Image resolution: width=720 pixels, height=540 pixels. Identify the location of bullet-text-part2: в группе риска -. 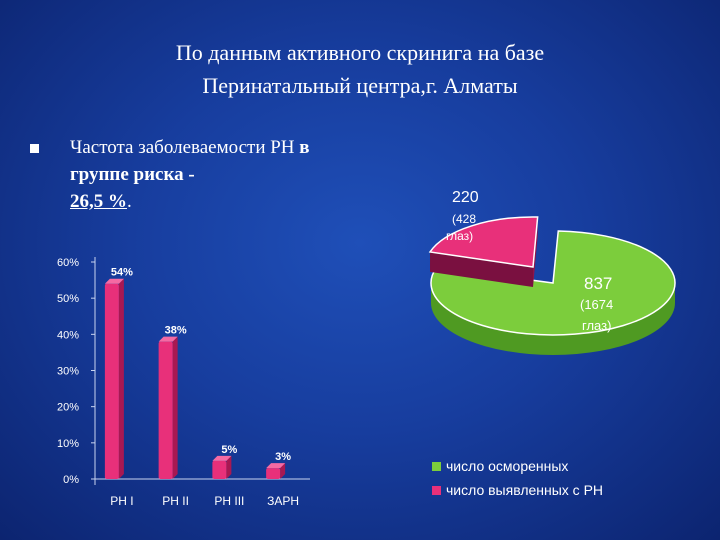
(190, 161).